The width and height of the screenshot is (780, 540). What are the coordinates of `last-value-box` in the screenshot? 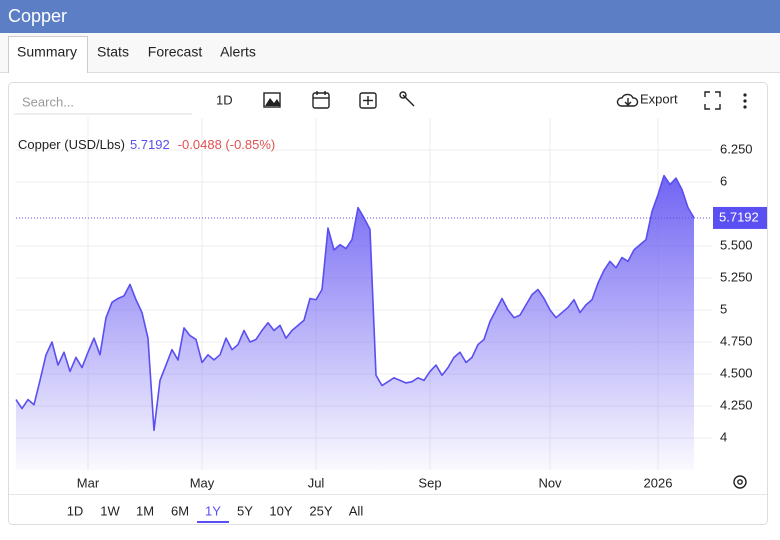 It's located at (740, 217).